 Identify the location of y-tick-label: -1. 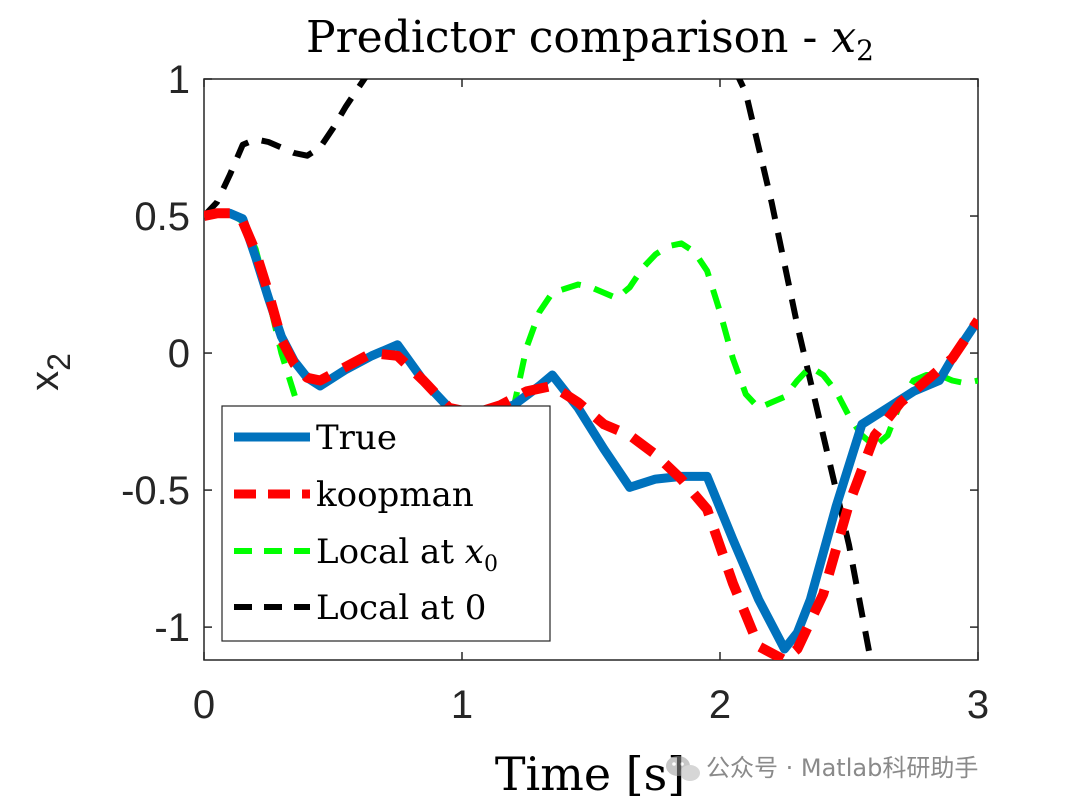
(172, 628).